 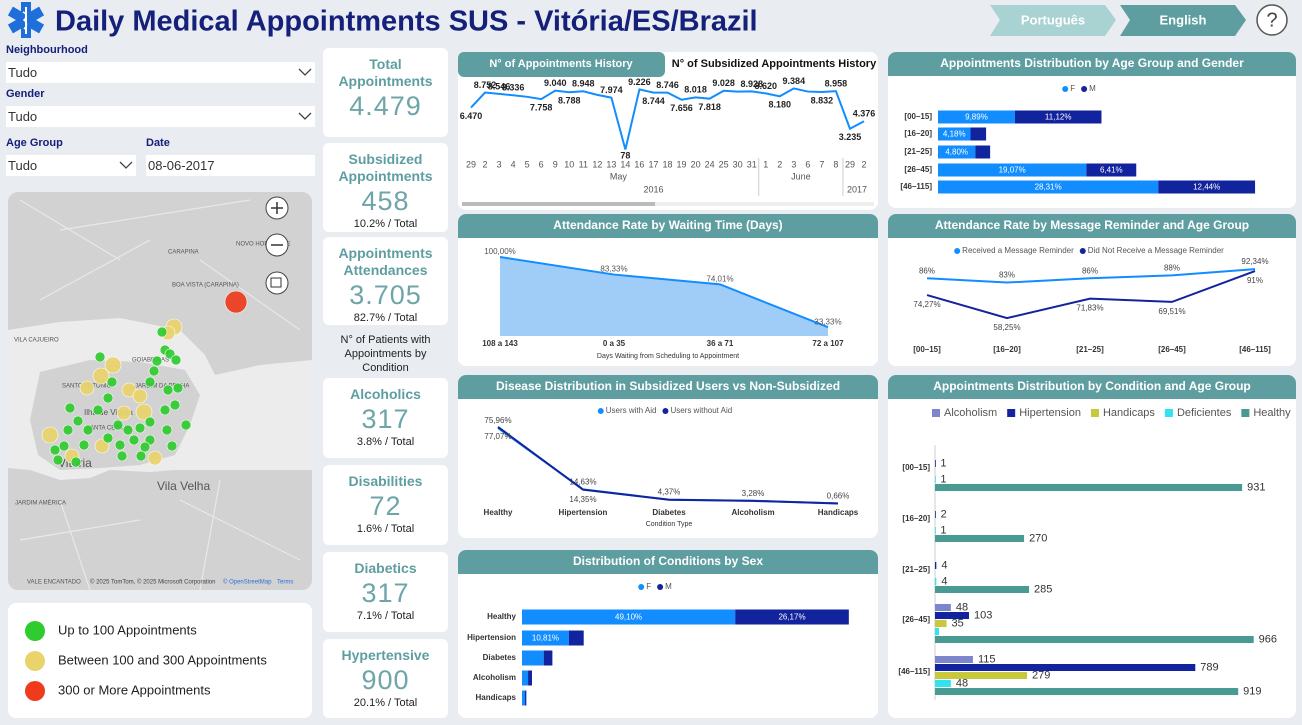 What do you see at coordinates (793, 164) in the screenshot?
I see `x-tick-label: 3` at bounding box center [793, 164].